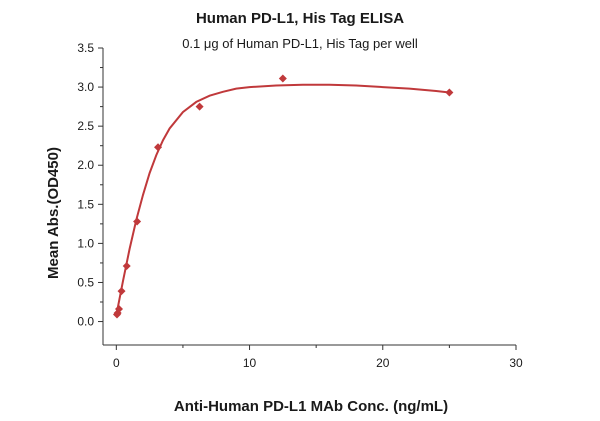  I want to click on y-tick-label: 1.5, so click(85, 204).